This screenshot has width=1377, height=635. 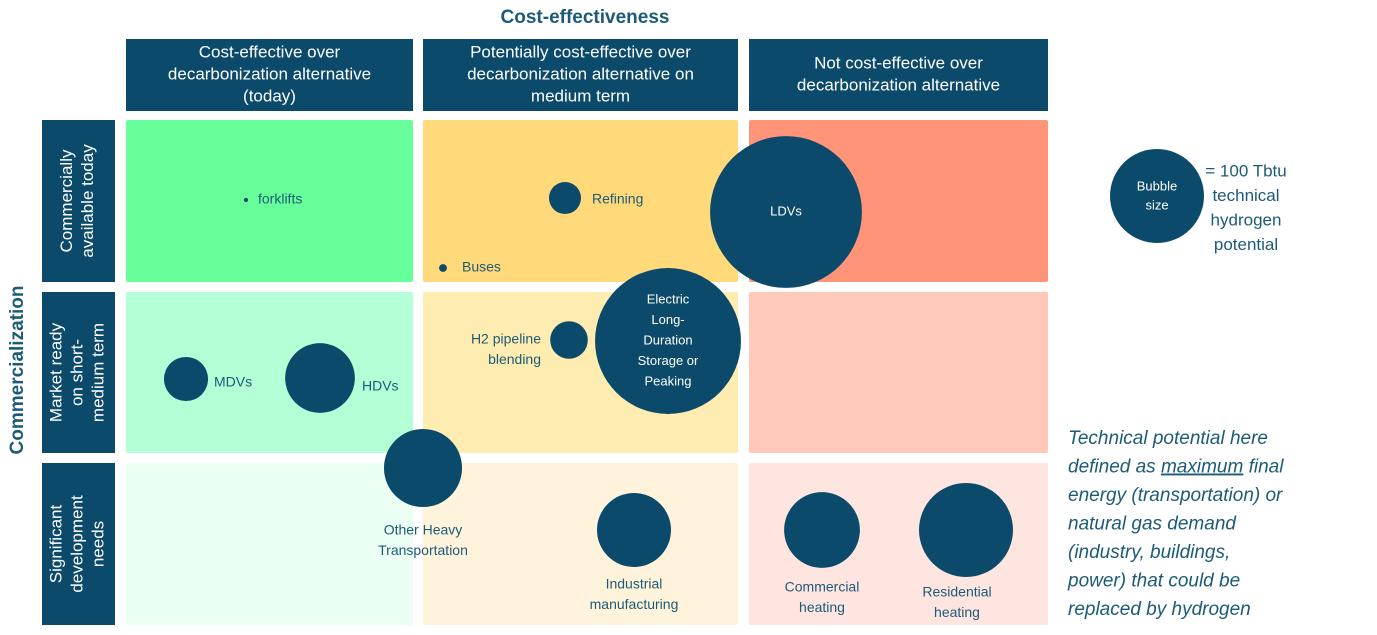 What do you see at coordinates (634, 584) in the screenshot?
I see `bubble-label: Industrial` at bounding box center [634, 584].